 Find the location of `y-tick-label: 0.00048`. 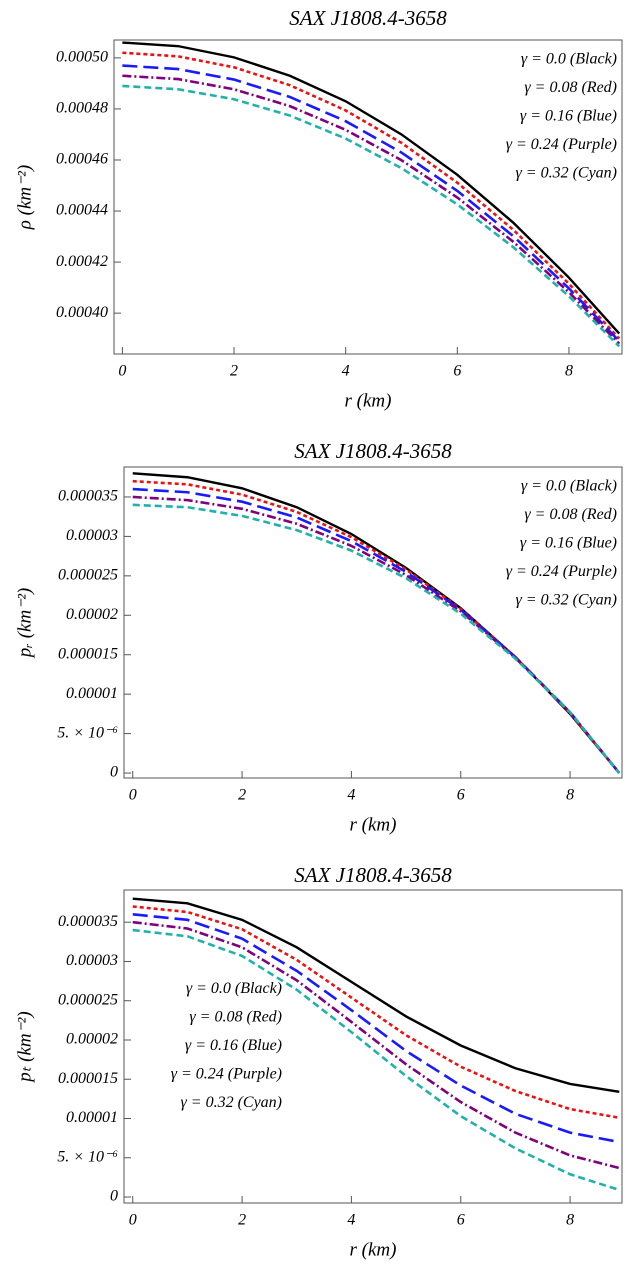

y-tick-label: 0.00048 is located at coordinates (82, 108).